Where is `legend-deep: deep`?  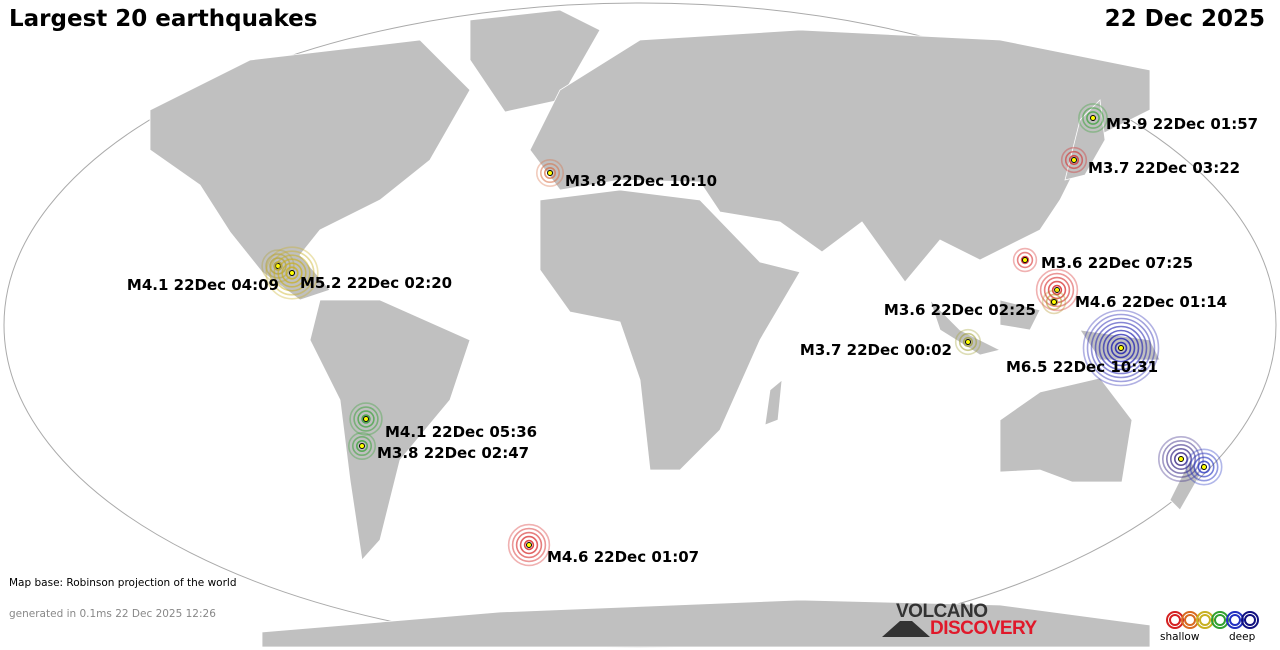
legend-deep: deep is located at coordinates (1242, 637).